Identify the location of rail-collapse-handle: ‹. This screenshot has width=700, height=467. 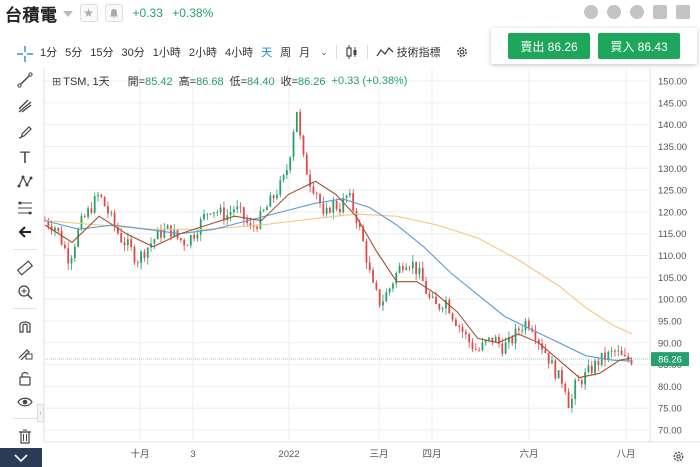
(40, 413).